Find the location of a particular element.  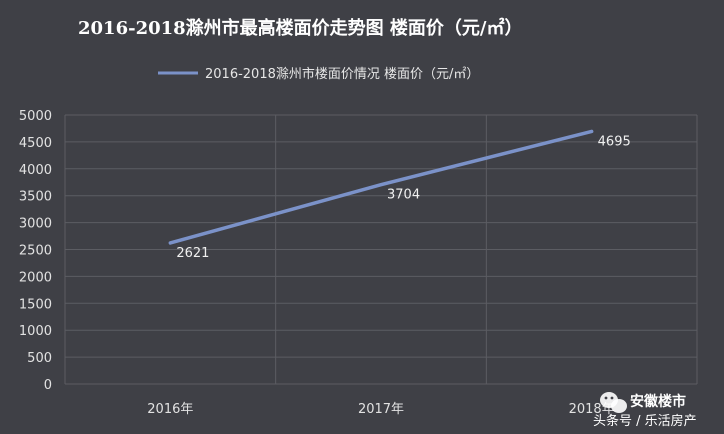

watermark: 安徽楼市 头条号 / 乐活房产 is located at coordinates (645, 410).